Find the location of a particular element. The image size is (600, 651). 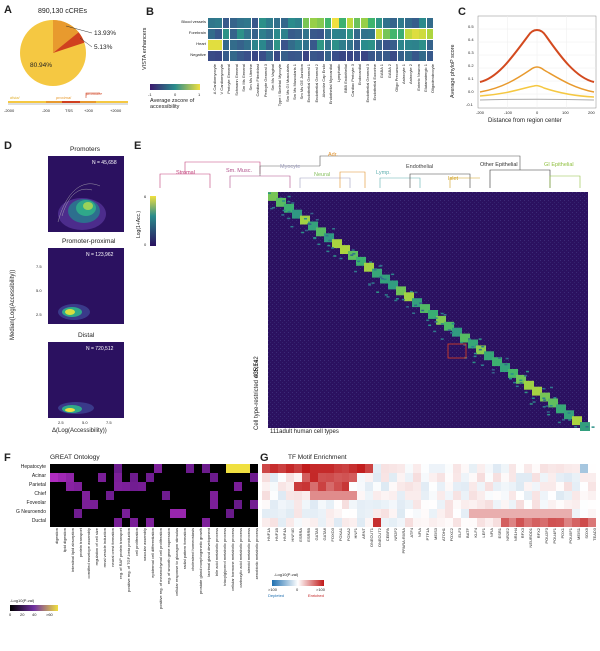

row-label: Forebrain is located at coordinates (197, 32).